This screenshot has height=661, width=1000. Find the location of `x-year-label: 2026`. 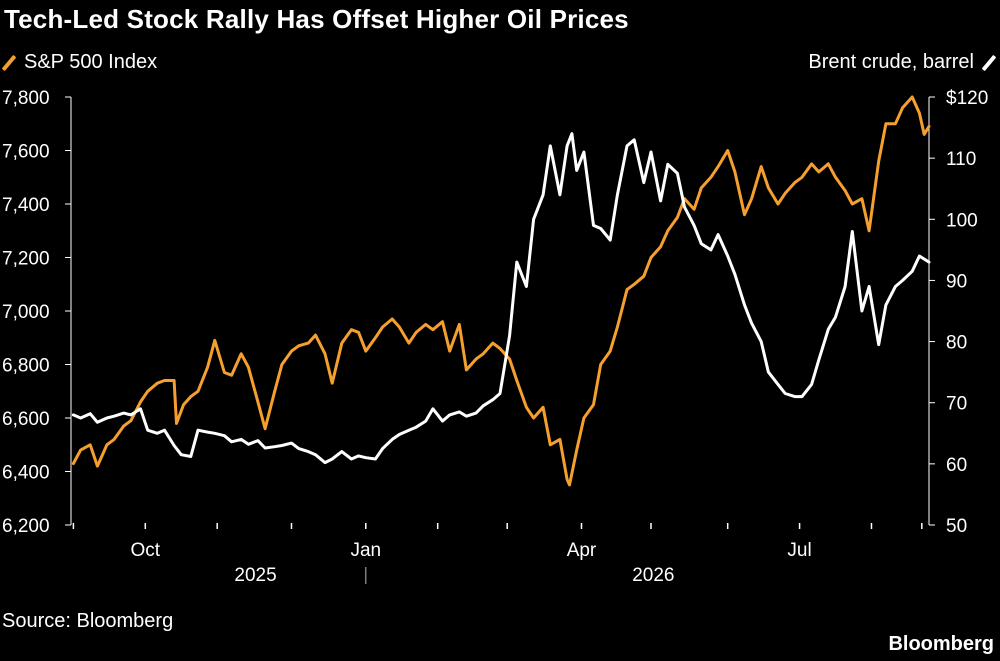

x-year-label: 2026 is located at coordinates (653, 575).